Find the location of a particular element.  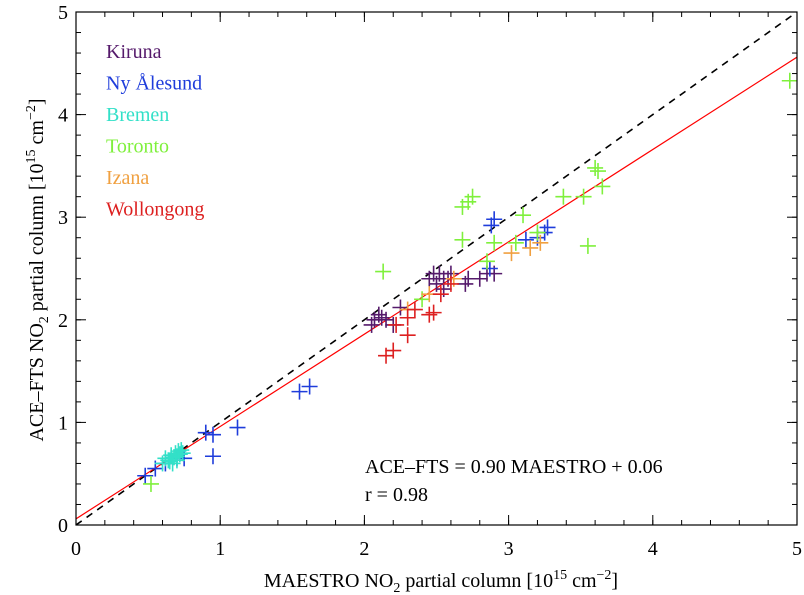

x-tick-label: 3 is located at coordinates (509, 549).